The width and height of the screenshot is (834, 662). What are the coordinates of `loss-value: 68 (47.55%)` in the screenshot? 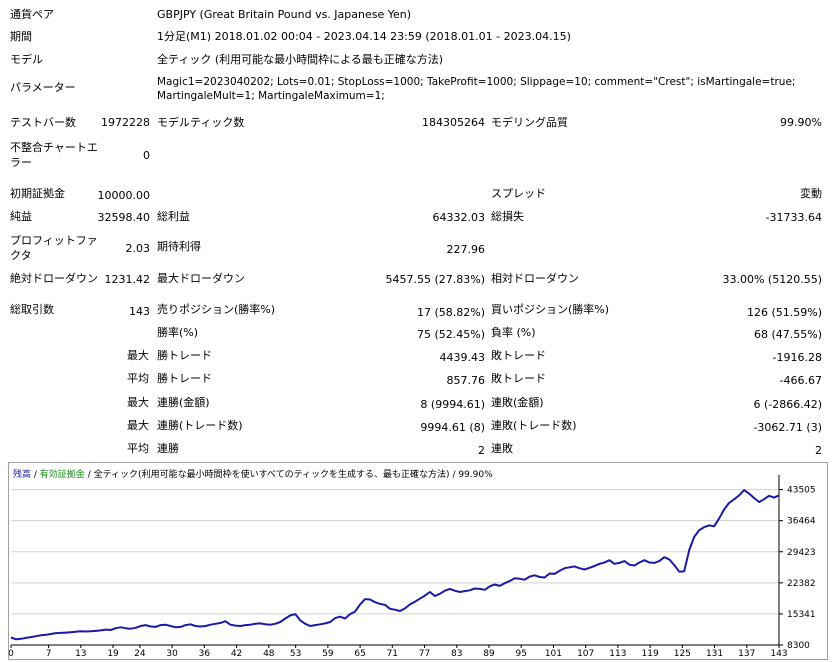 It's located at (787, 334).